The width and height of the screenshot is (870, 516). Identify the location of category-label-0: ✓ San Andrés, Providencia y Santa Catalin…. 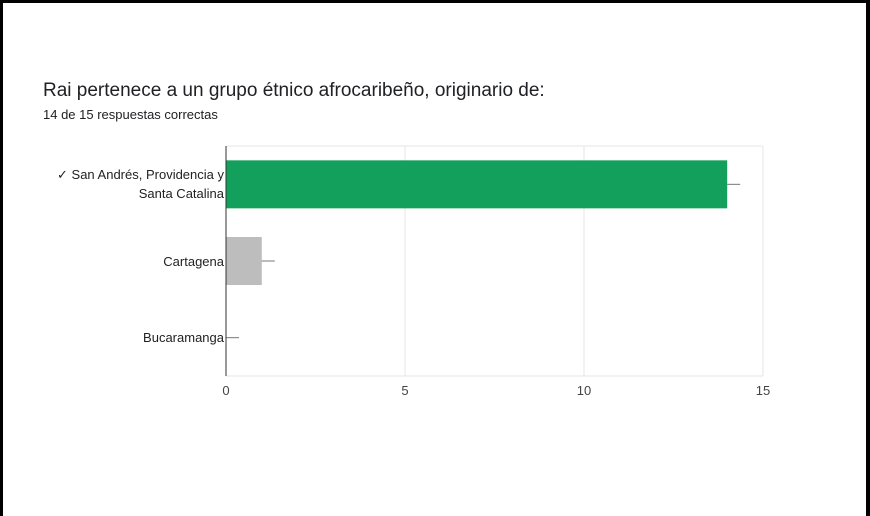
(140, 184).